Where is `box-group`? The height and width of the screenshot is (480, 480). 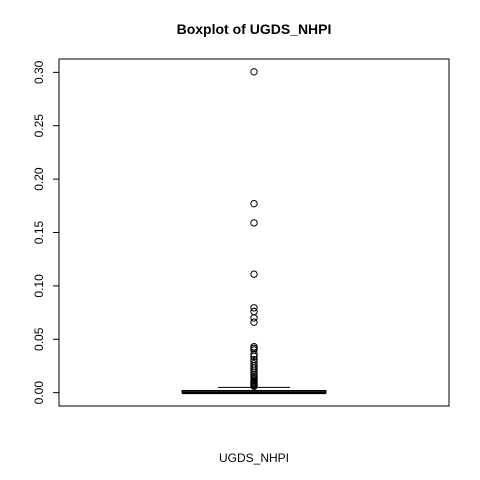 box-group is located at coordinates (254, 390).